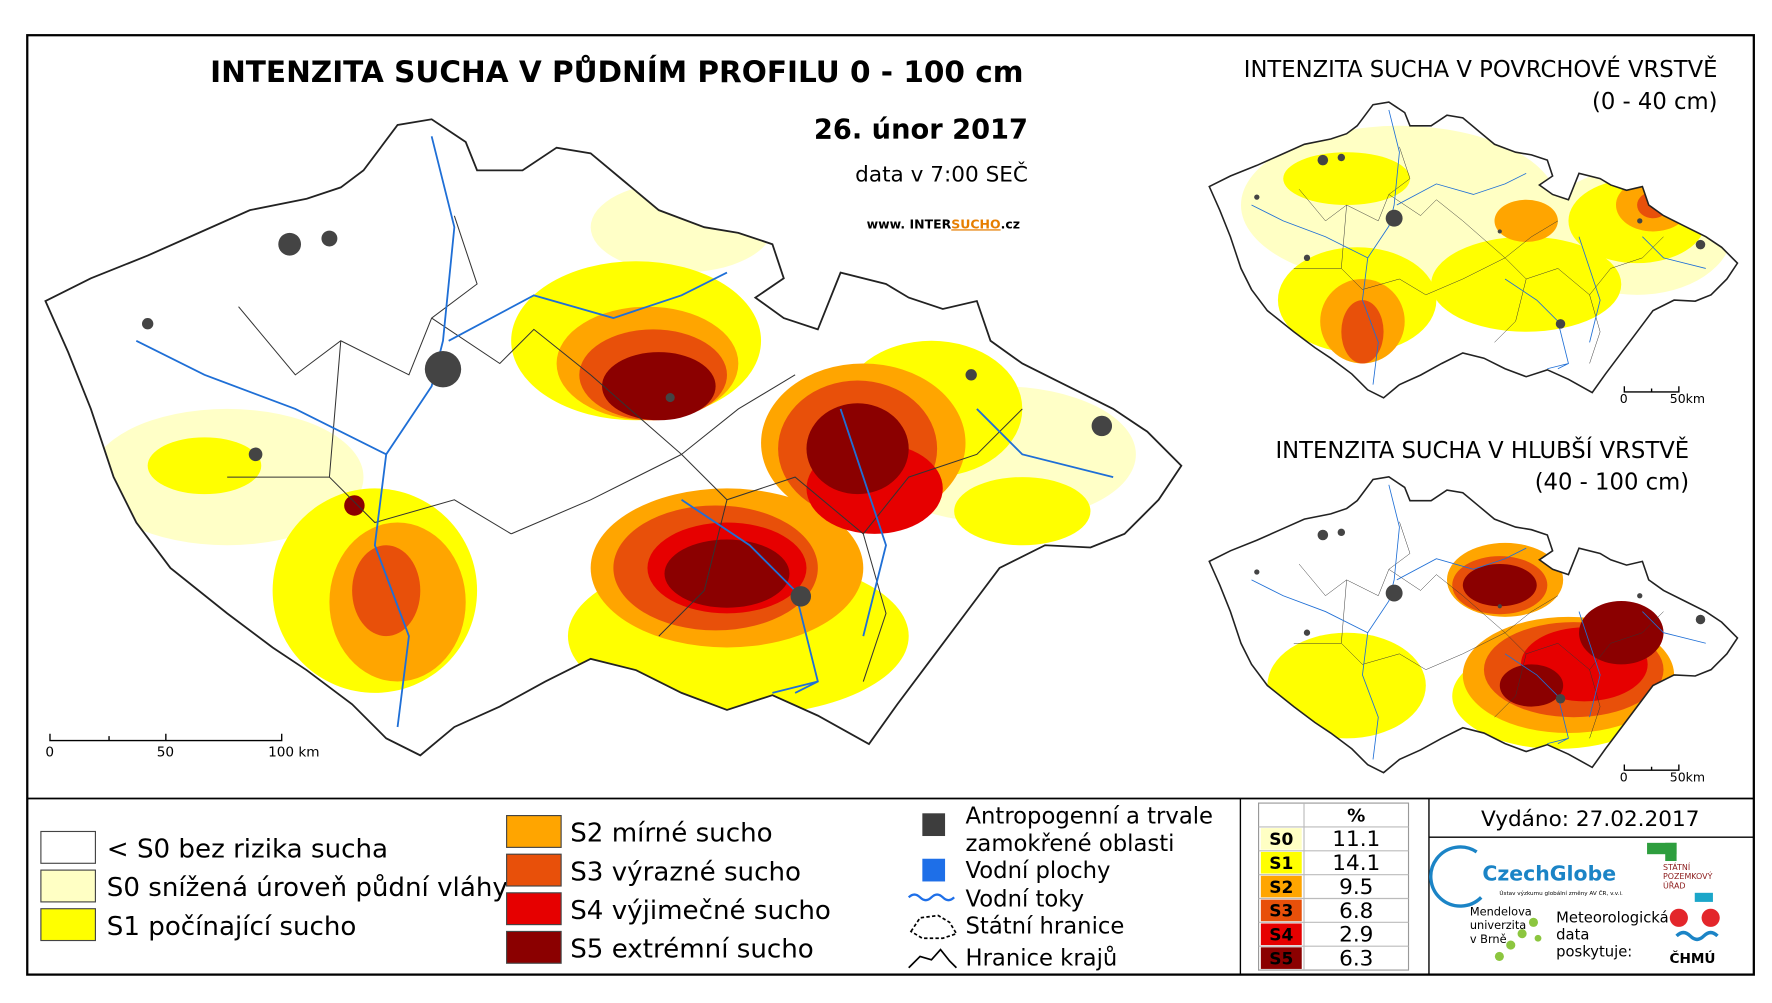  I want to click on logo-meteo: data, so click(1572, 934).